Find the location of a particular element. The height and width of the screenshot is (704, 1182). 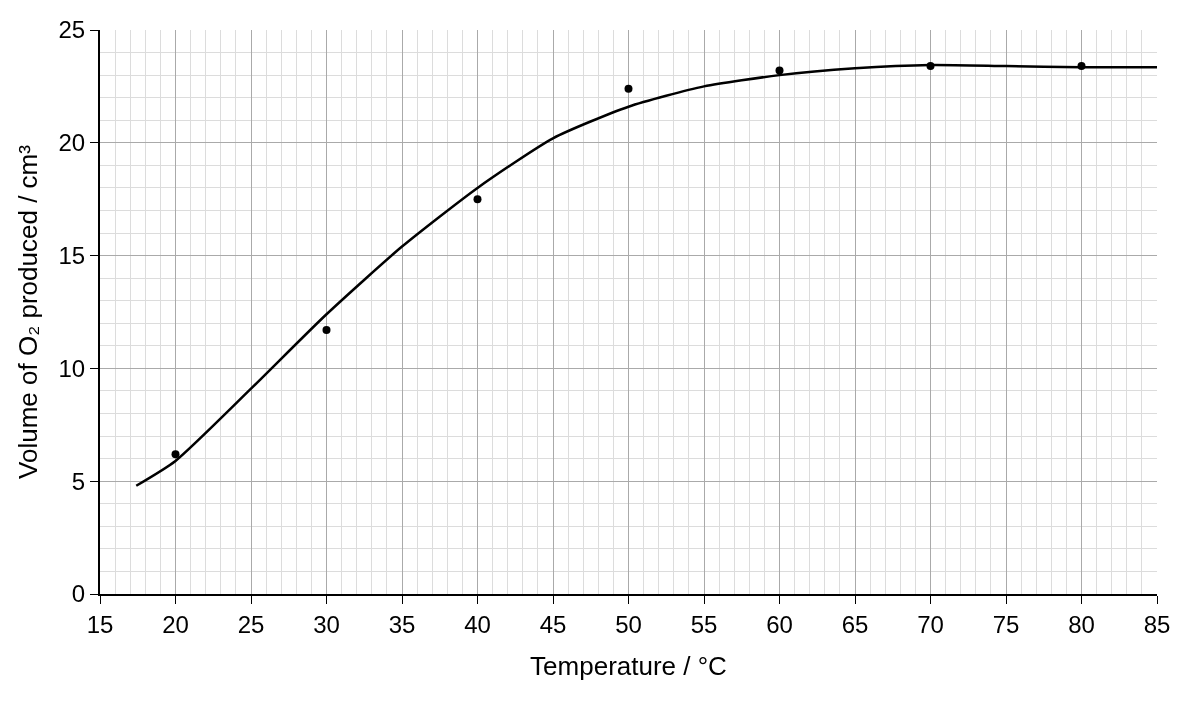

x-tick-label: 85 is located at coordinates (1157, 624).